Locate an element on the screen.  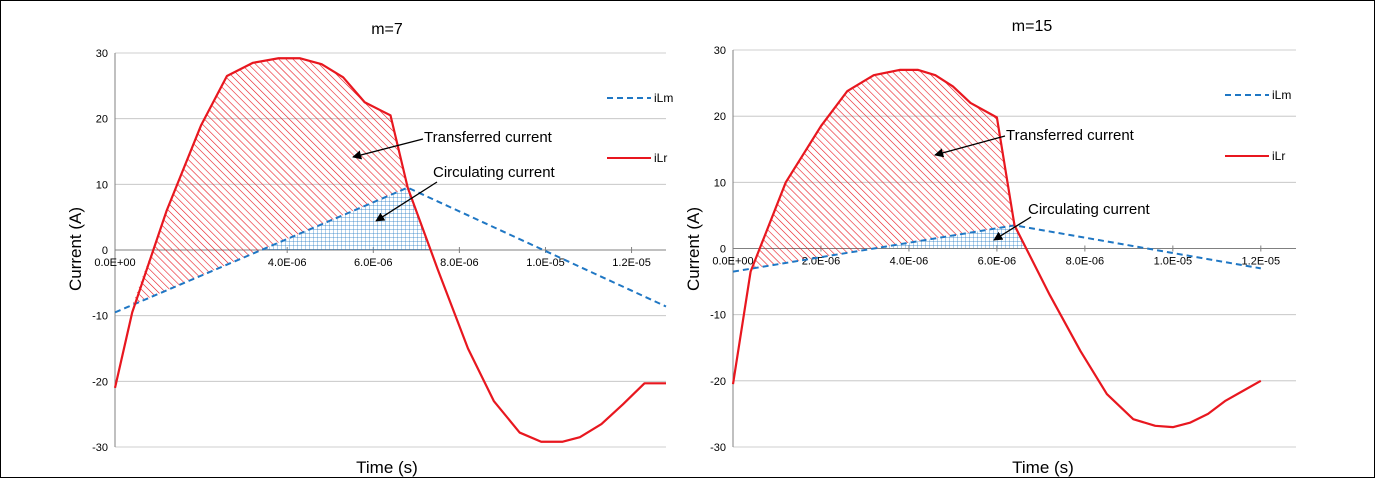
chart-title: m=7 is located at coordinates (387, 29).